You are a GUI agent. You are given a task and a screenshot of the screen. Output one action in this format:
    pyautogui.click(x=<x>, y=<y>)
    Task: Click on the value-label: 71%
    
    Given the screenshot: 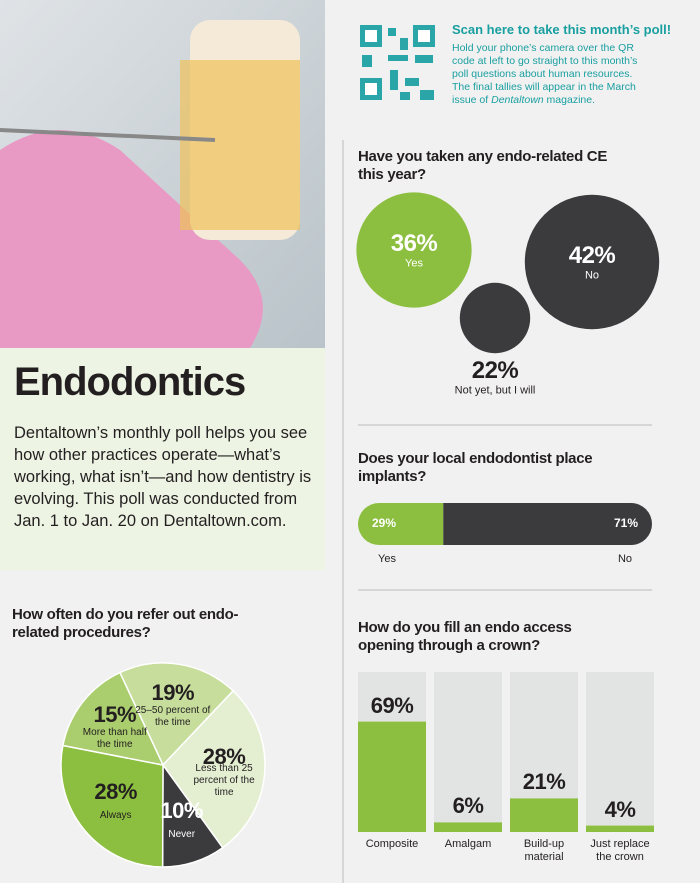 What is the action you would take?
    pyautogui.click(x=625, y=523)
    